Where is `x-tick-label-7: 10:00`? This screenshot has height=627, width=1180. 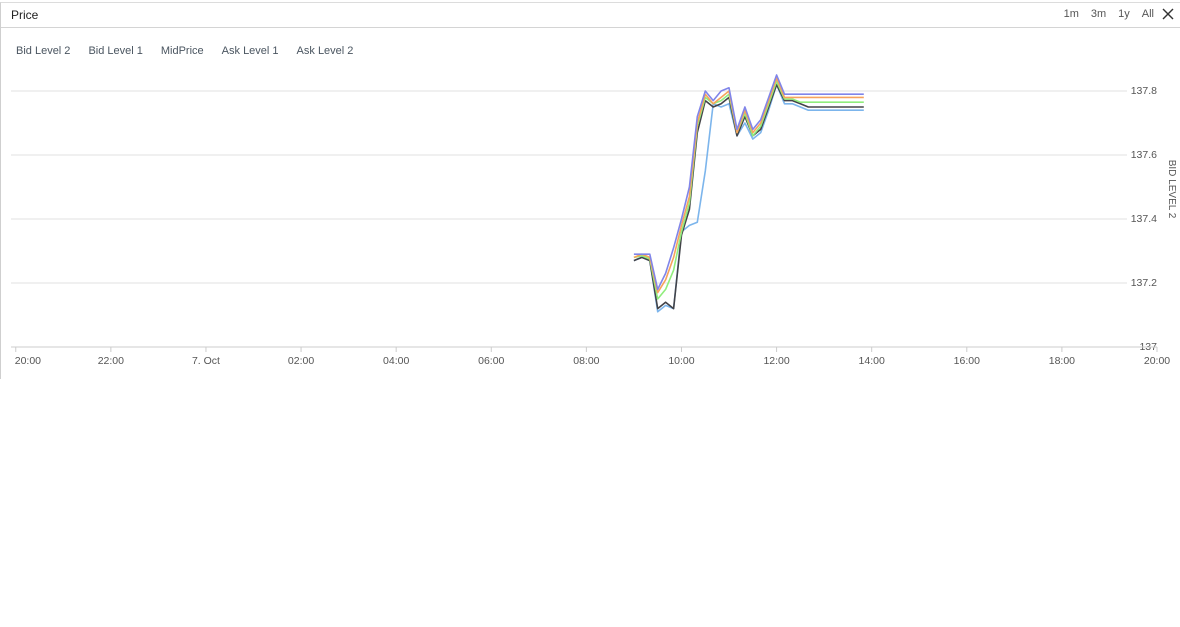
x-tick-label-7: 10:00 is located at coordinates (681, 361).